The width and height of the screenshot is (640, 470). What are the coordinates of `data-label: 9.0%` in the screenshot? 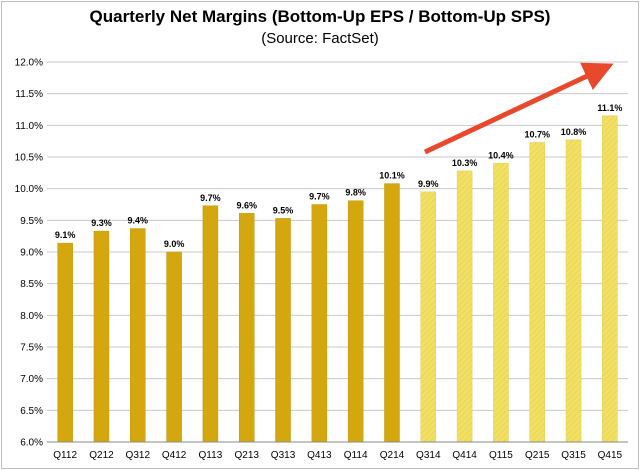 It's located at (174, 244).